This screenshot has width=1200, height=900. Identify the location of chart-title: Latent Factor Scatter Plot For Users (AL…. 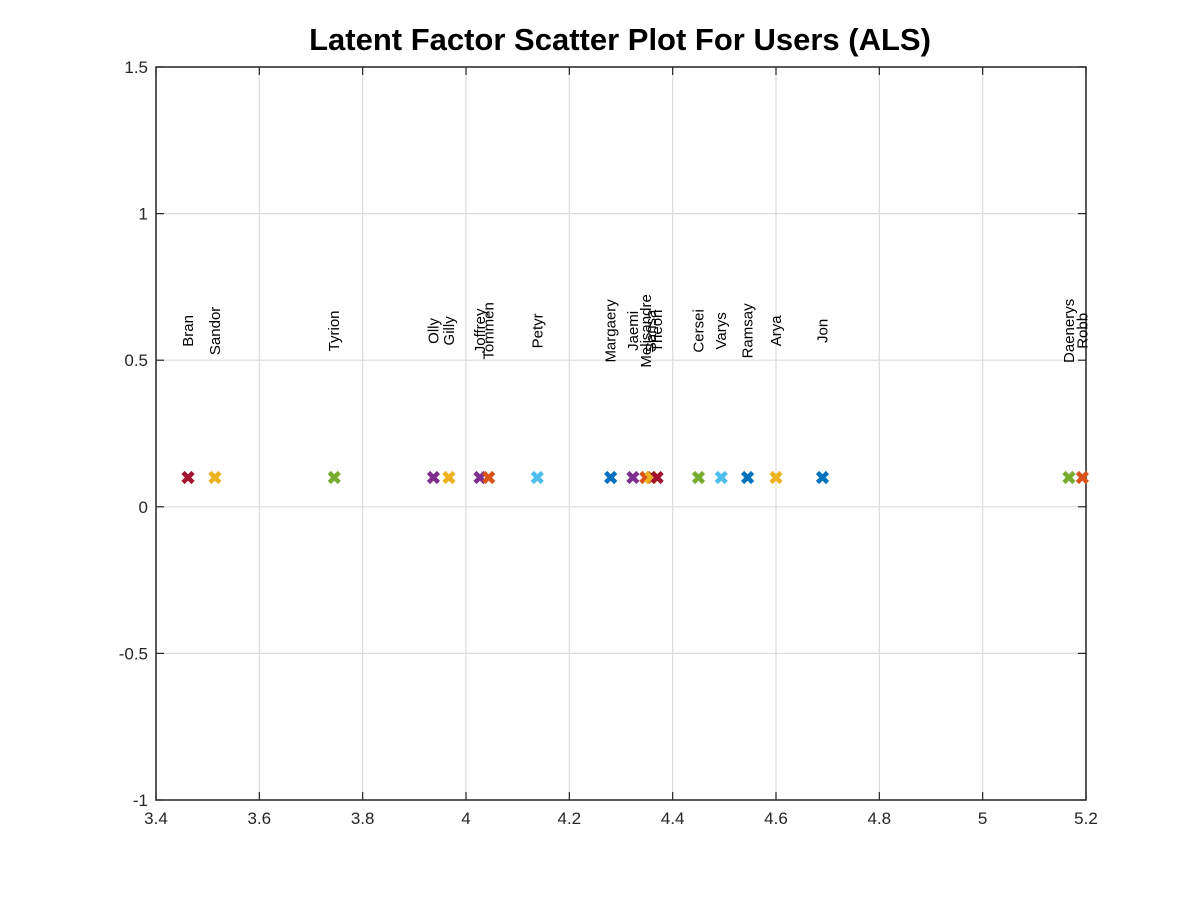
(620, 39).